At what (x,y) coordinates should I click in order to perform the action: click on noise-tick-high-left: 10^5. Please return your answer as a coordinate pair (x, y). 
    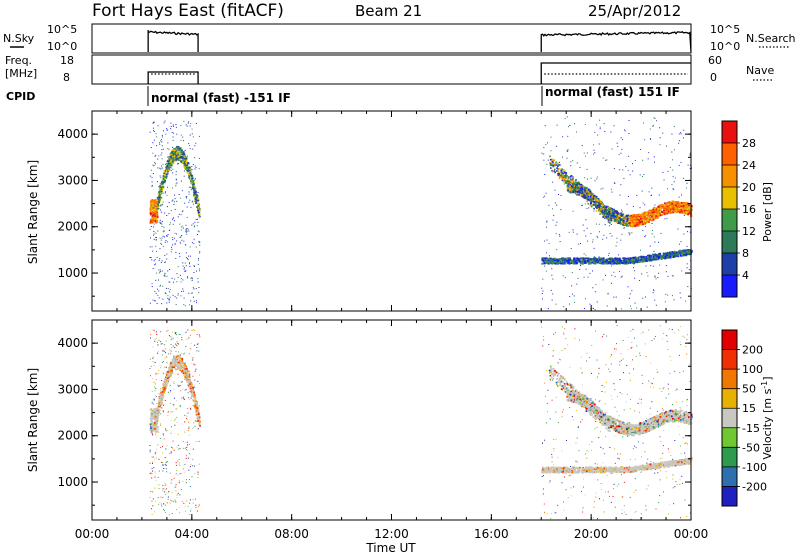
    Looking at the image, I should click on (62, 29).